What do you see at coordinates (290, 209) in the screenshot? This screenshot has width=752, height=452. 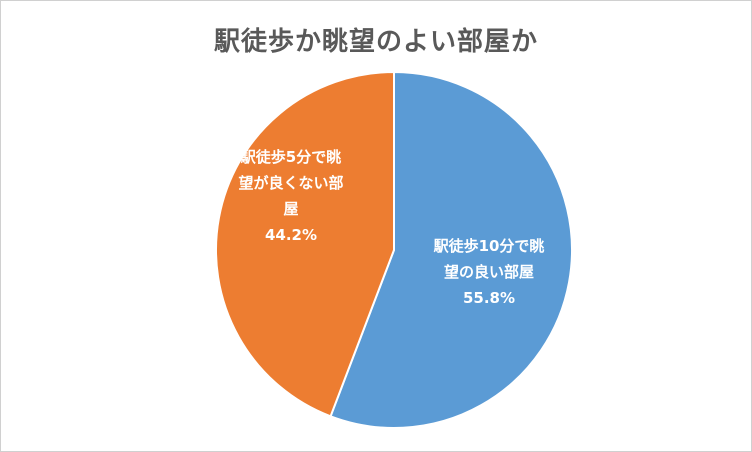 I see `slice-label-line: 屋` at bounding box center [290, 209].